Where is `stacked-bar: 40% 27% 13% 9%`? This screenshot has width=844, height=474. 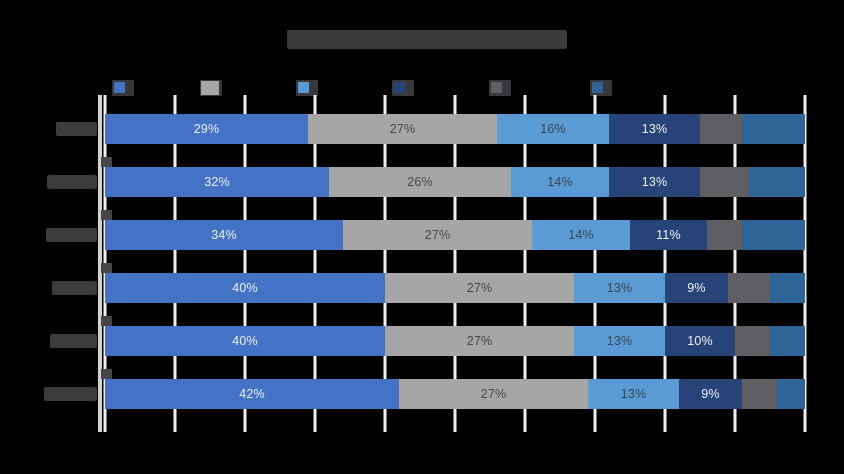
stacked-bar: 40% 27% 13% 9% is located at coordinates (455, 288).